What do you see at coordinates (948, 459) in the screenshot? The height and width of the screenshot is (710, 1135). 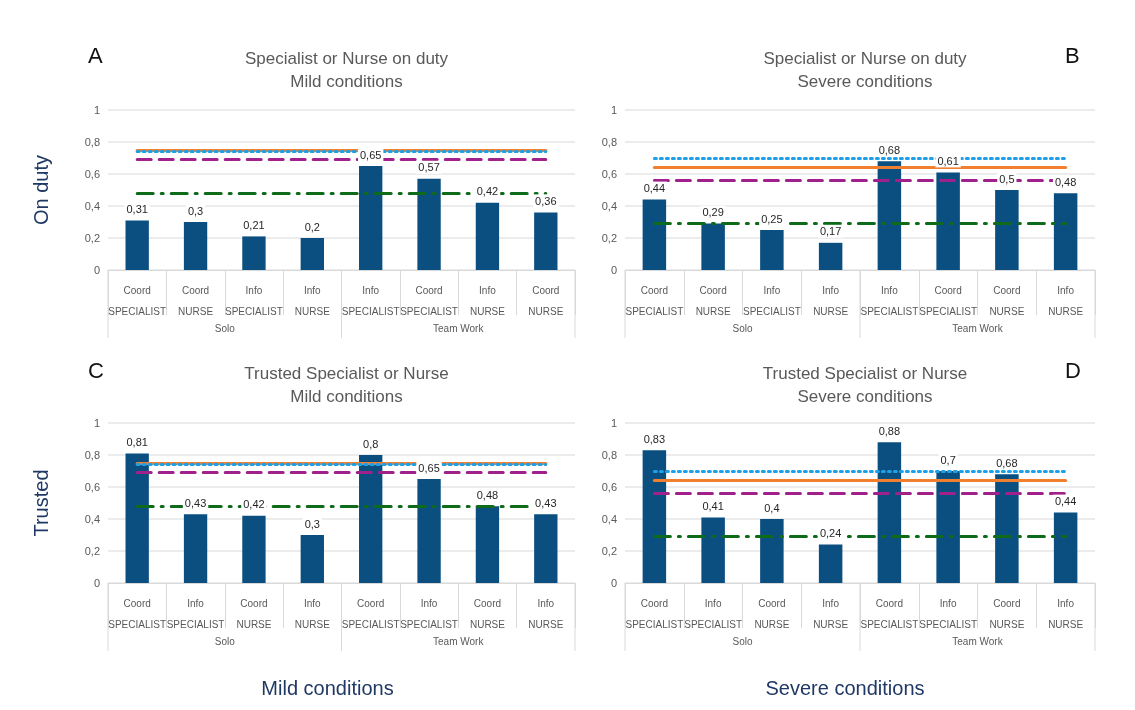 I see `data-label: 0,7` at bounding box center [948, 459].